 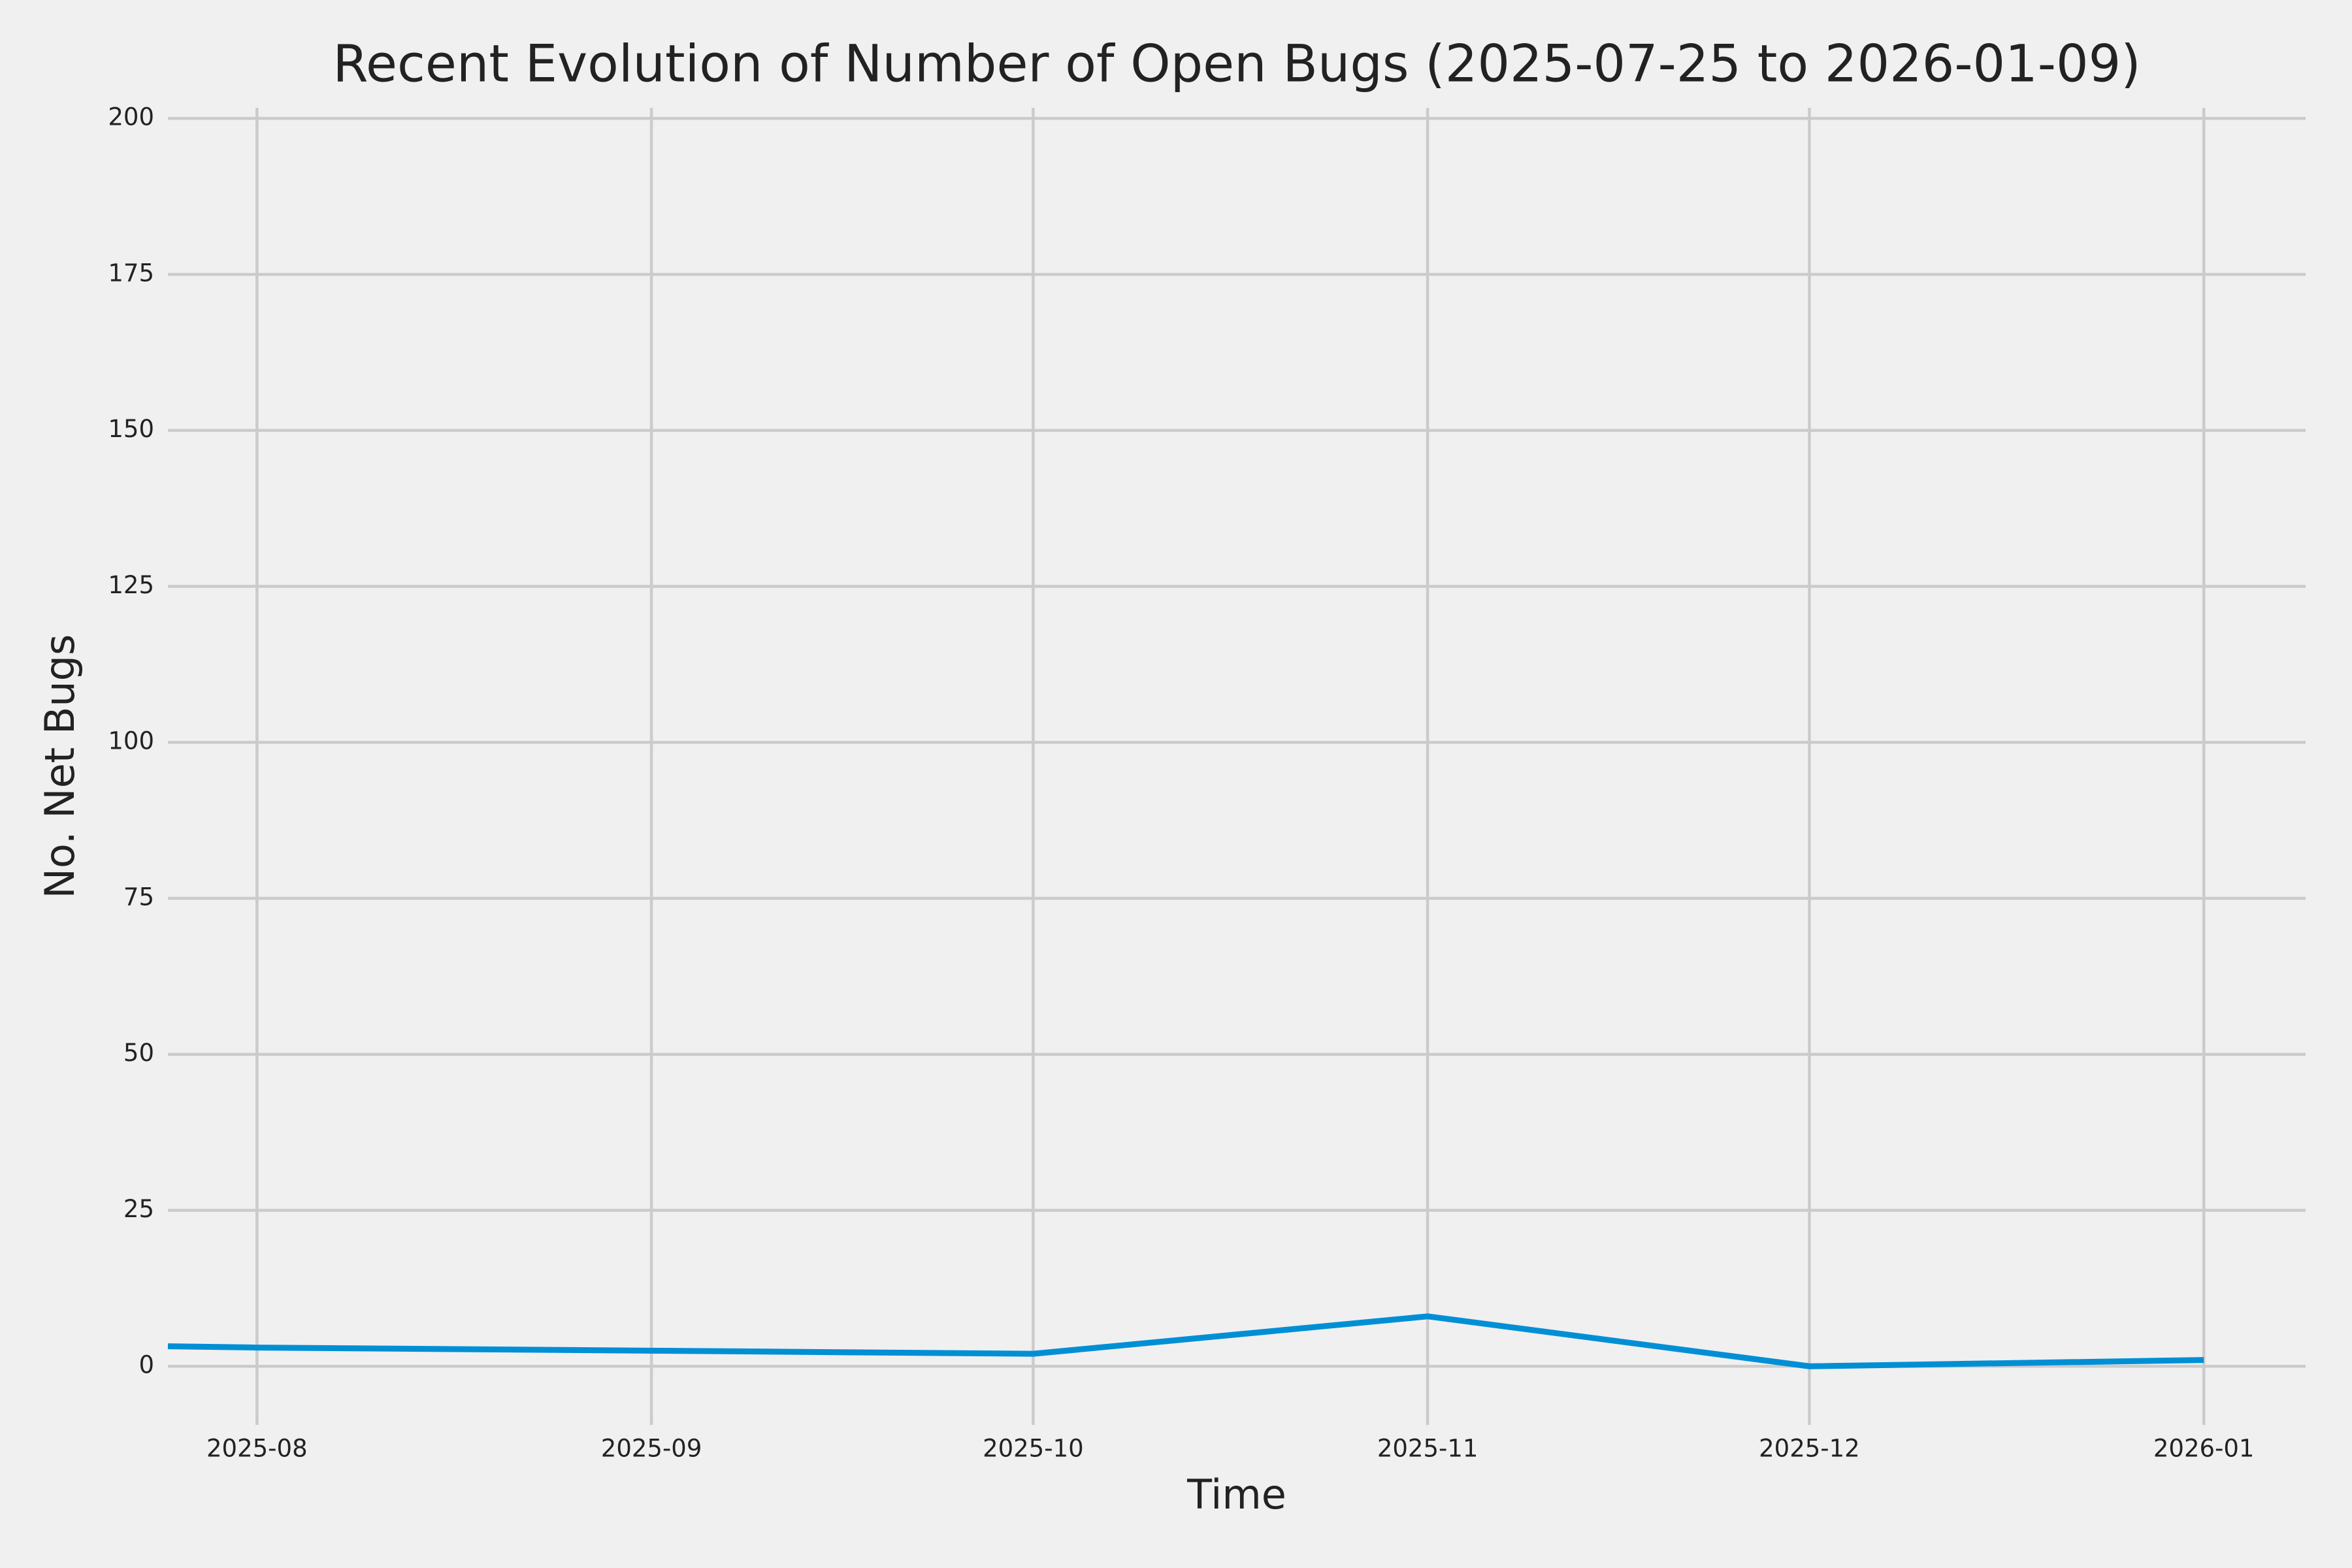 What do you see at coordinates (1809, 1449) in the screenshot?
I see `x-tick-label: 2025-12` at bounding box center [1809, 1449].